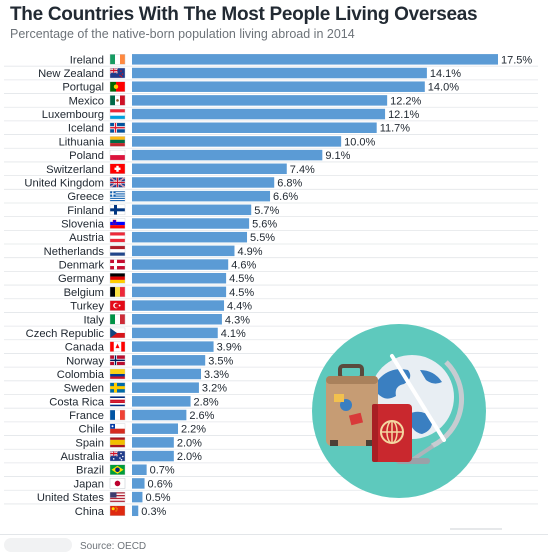  I want to click on category-label: Czech Republic, so click(65, 334).